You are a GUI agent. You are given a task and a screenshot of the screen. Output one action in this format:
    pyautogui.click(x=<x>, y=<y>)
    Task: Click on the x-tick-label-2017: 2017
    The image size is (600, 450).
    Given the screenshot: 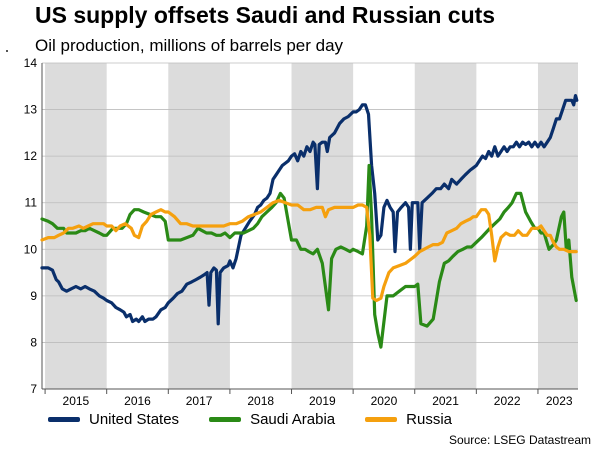 What is the action you would take?
    pyautogui.click(x=199, y=401)
    